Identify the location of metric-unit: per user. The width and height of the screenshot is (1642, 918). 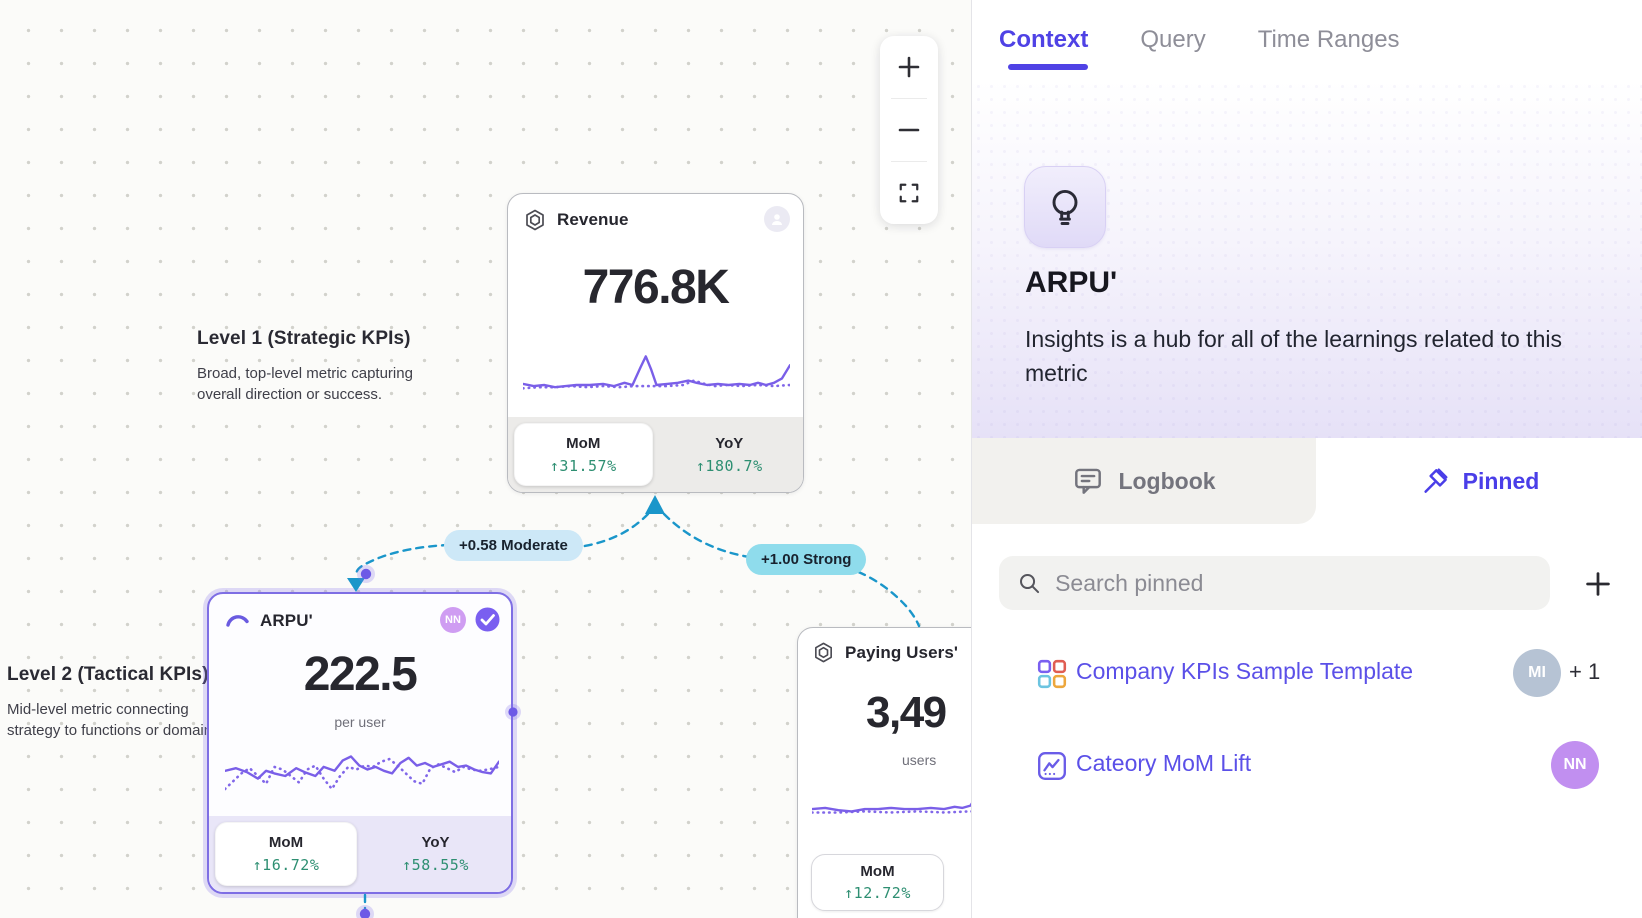
(360, 722).